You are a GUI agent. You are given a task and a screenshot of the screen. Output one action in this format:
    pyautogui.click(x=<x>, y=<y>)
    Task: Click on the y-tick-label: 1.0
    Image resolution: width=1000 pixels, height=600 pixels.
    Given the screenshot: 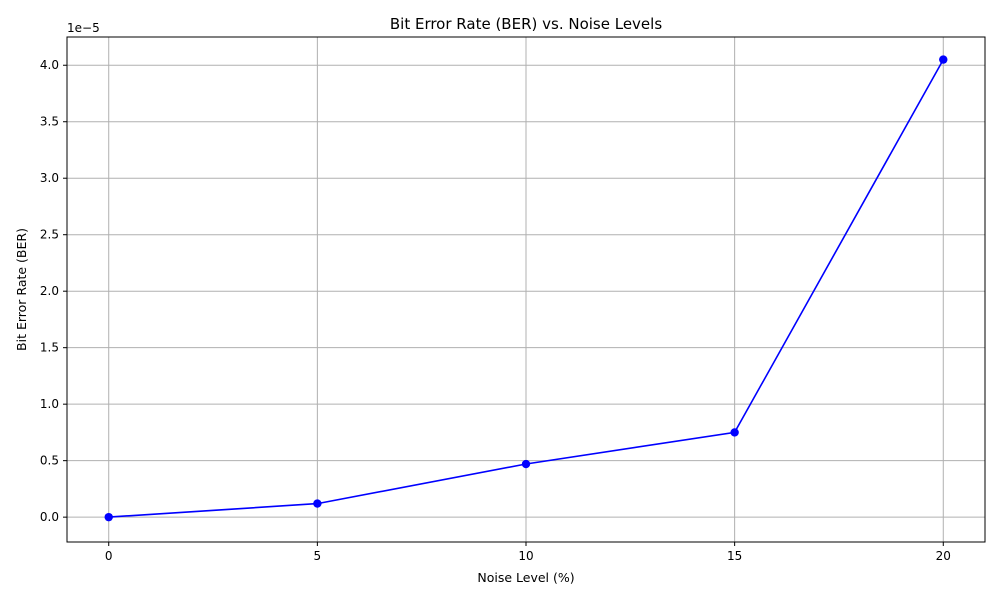 What is the action you would take?
    pyautogui.click(x=49, y=404)
    